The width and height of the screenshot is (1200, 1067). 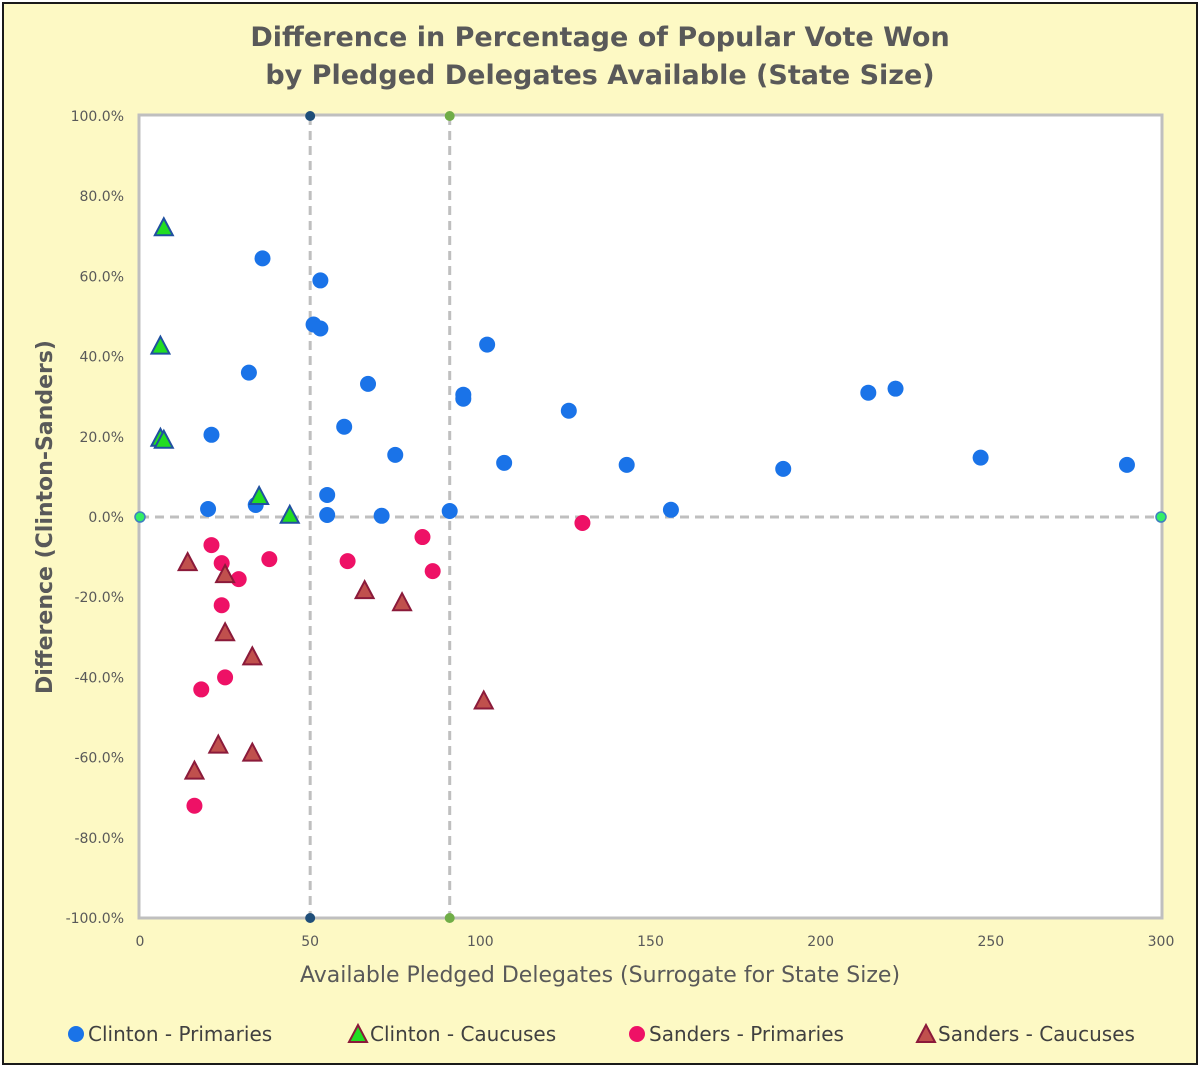 What do you see at coordinates (95, 919) in the screenshot?
I see `y-tick-label: -100.0%` at bounding box center [95, 919].